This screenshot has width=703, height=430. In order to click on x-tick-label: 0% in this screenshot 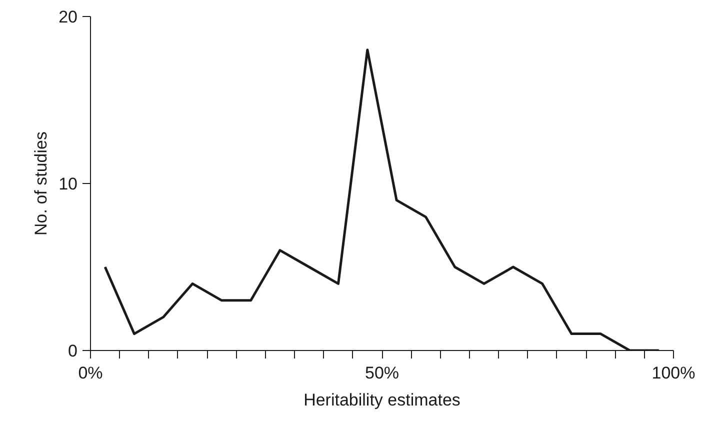, I will do `click(90, 373)`.